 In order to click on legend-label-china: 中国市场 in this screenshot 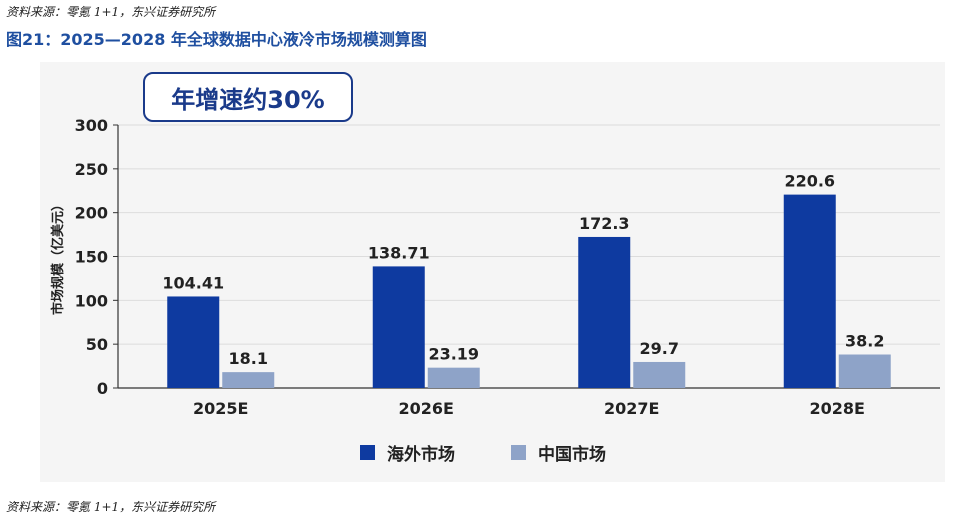, I will do `click(572, 455)`.